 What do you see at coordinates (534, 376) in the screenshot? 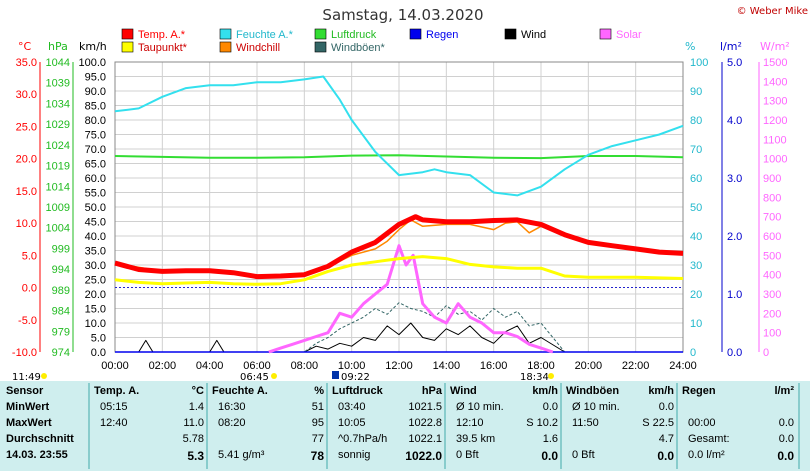
I see `sunset-time: 18:34` at bounding box center [534, 376].